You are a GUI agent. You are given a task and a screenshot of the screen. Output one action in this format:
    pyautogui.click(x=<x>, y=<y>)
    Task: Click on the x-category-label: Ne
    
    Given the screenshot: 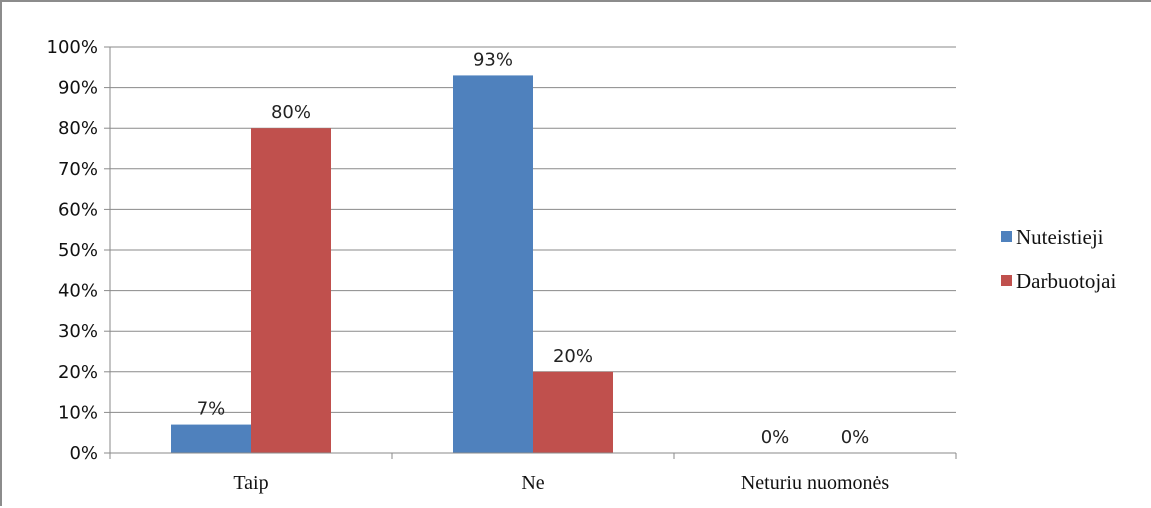 What is the action you would take?
    pyautogui.click(x=532, y=483)
    